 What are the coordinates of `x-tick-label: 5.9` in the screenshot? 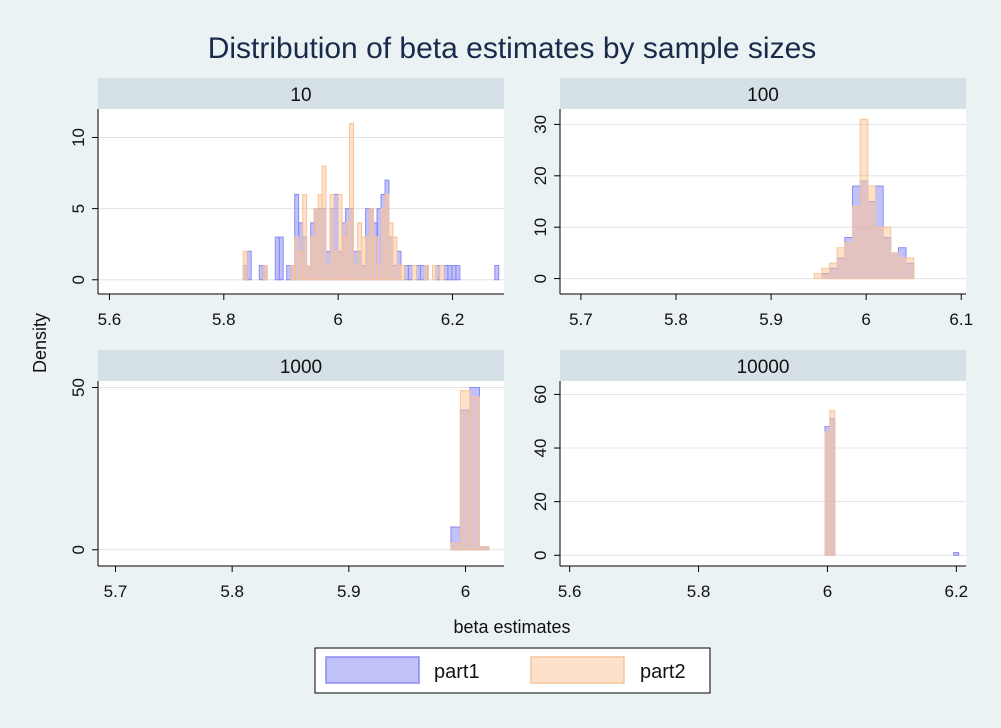 It's located at (349, 591).